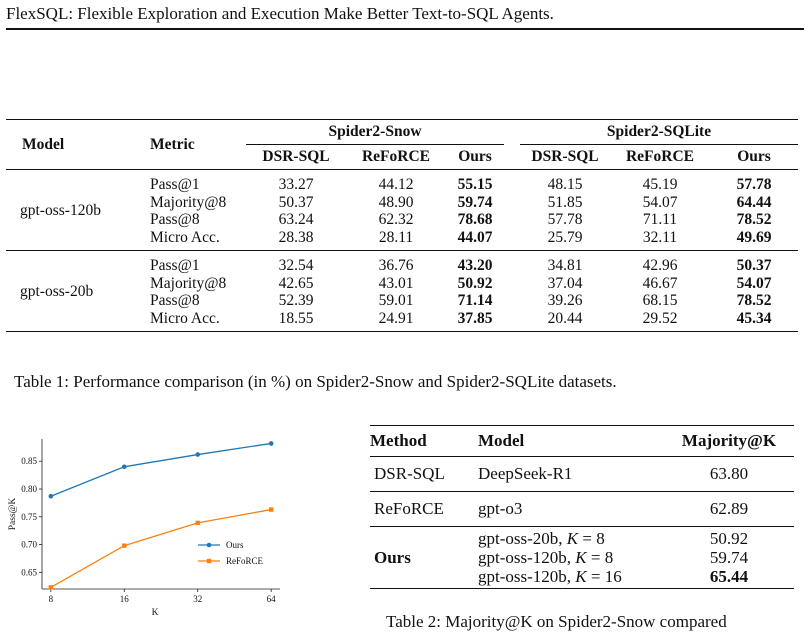 The height and width of the screenshot is (635, 804). I want to click on method-cell: DSR-SQL, so click(409, 473).